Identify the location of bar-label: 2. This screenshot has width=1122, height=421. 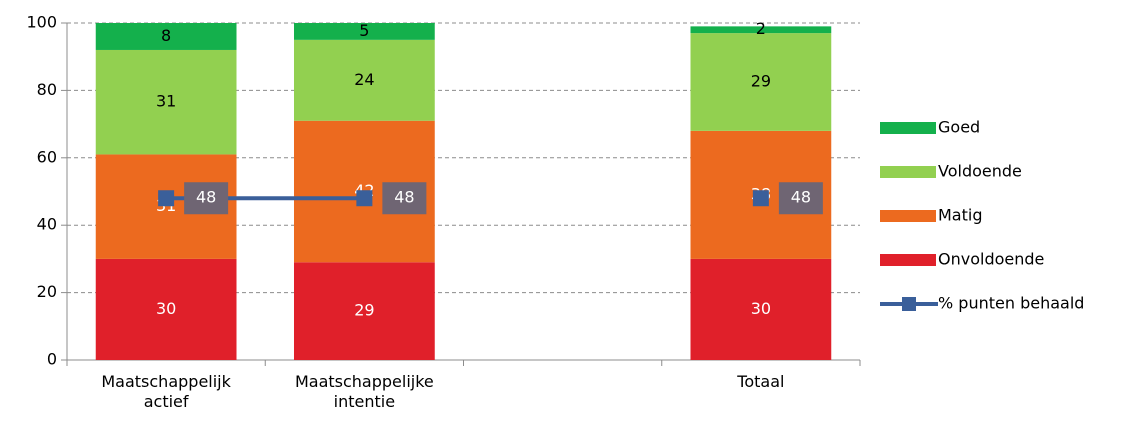
(761, 28).